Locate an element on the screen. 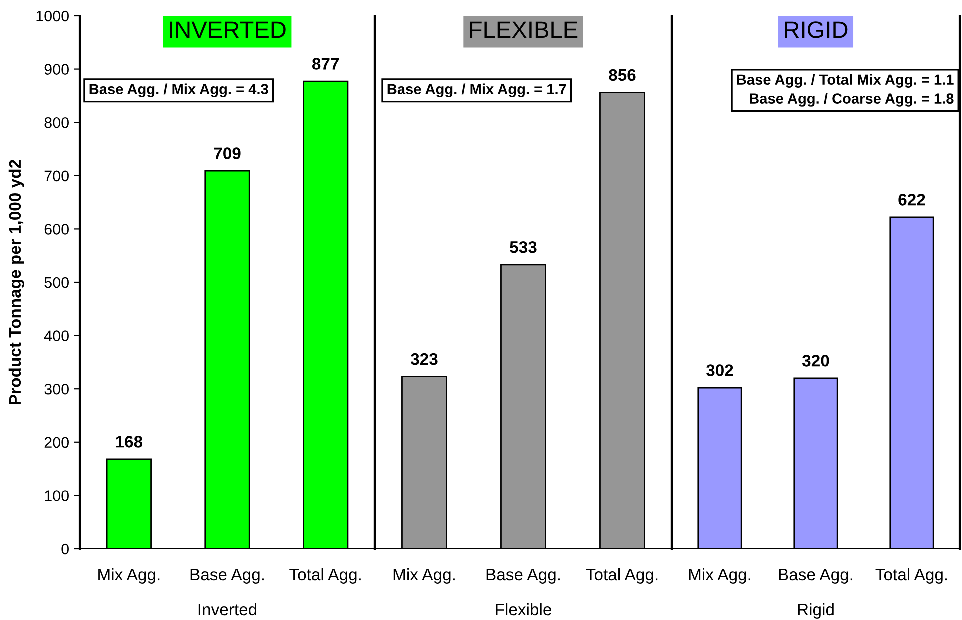 The height and width of the screenshot is (620, 962). x-axis-title: Rigid is located at coordinates (816, 611).